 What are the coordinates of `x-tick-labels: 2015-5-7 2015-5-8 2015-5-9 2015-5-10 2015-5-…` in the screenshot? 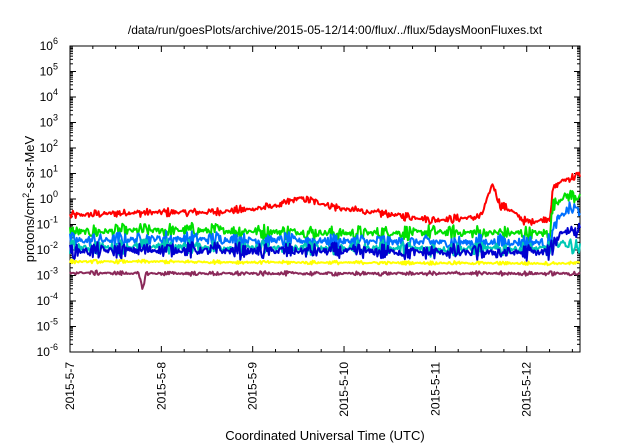 It's located at (298, 389).